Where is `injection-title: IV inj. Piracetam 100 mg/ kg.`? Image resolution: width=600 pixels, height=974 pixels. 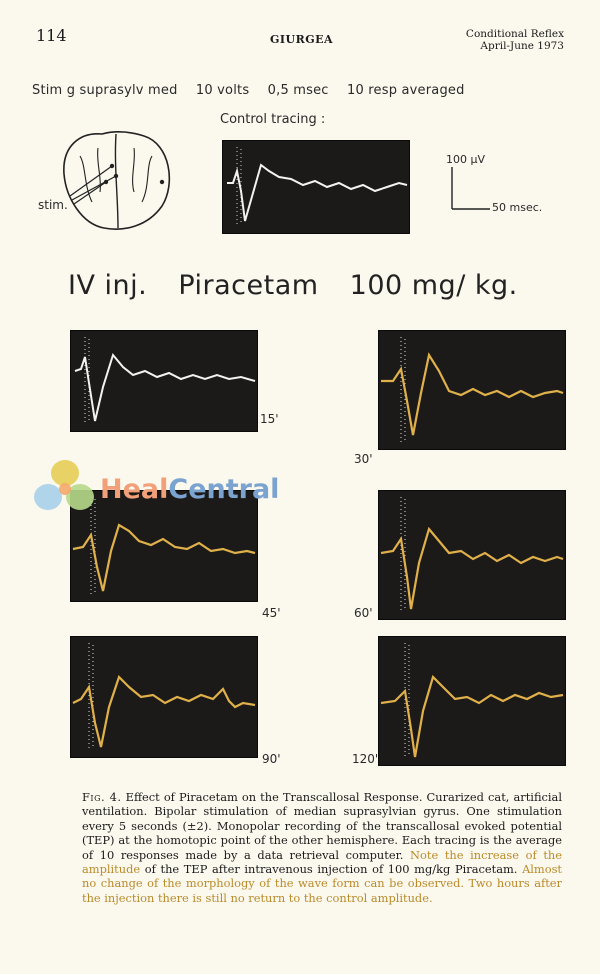
injection-title: IV inj. Piracetam 100 mg/ kg. is located at coordinates (304, 285).